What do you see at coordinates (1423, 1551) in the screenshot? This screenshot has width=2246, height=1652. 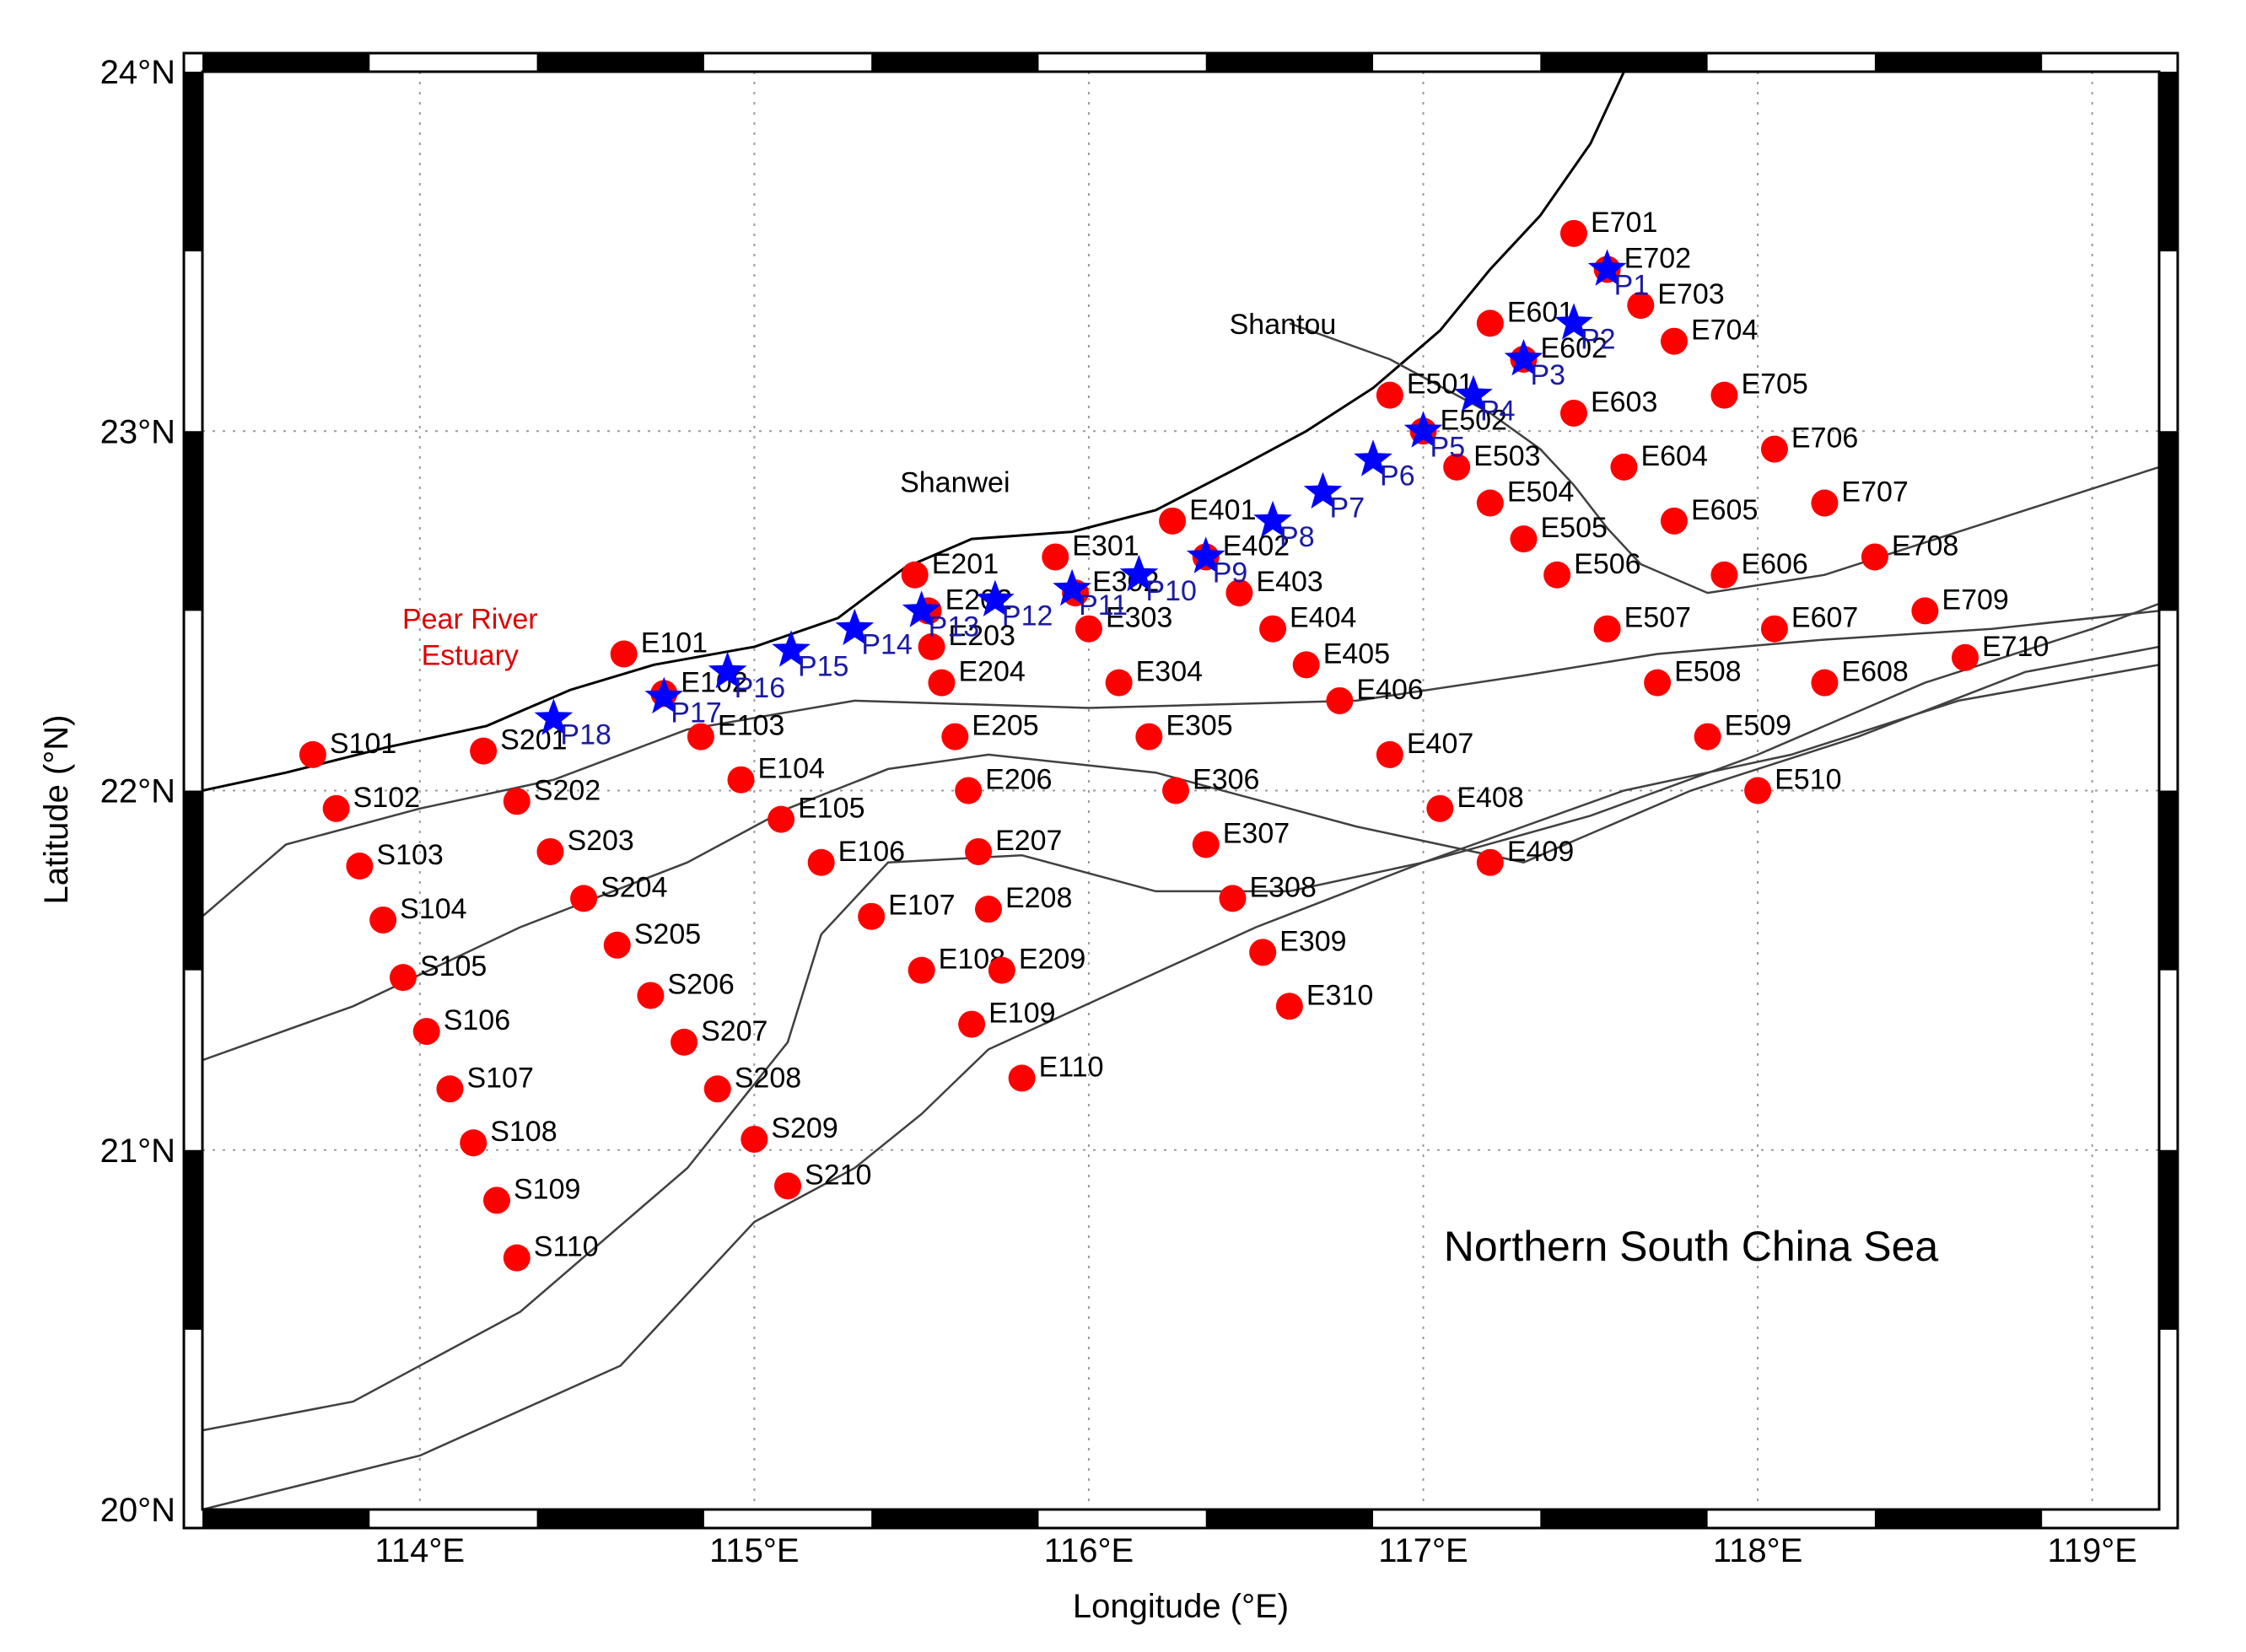 I see `x-tick-label: 117°E` at bounding box center [1423, 1551].